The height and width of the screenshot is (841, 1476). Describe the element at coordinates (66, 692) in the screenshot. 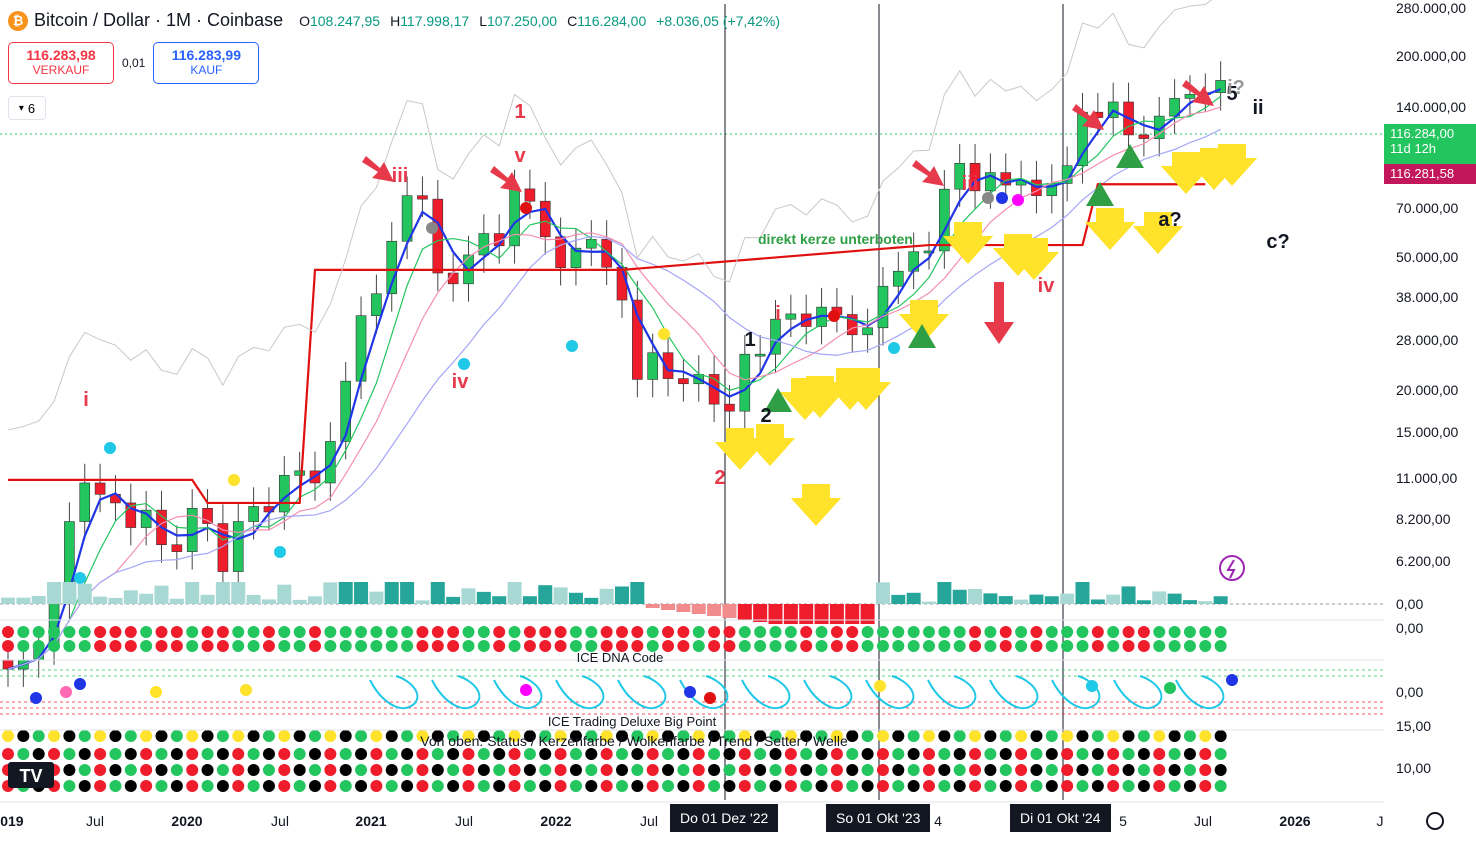

I see `wave-pane-dot` at that location.